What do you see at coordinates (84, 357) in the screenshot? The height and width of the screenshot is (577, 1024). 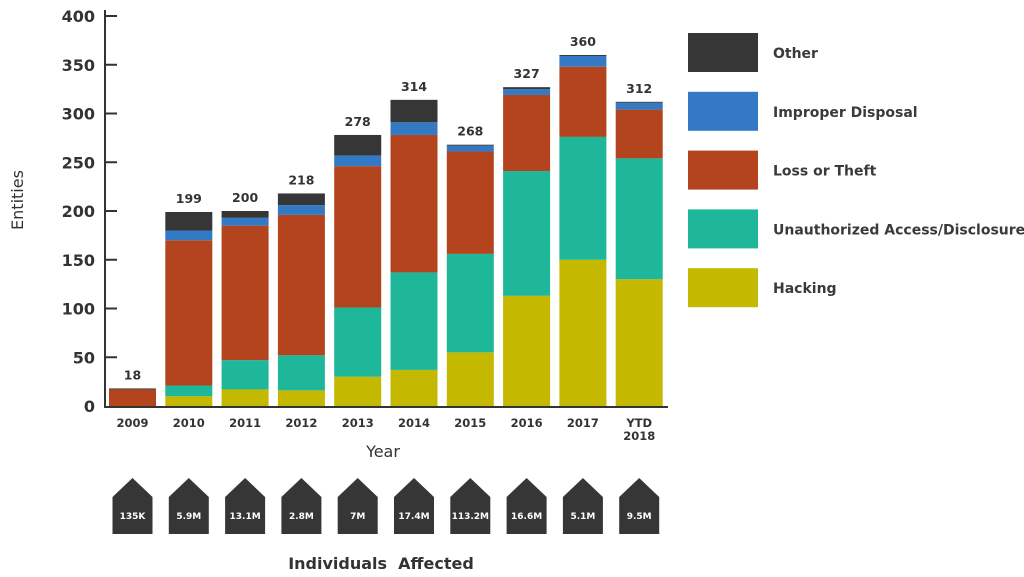 I see `y-tick-label: 50` at bounding box center [84, 357].